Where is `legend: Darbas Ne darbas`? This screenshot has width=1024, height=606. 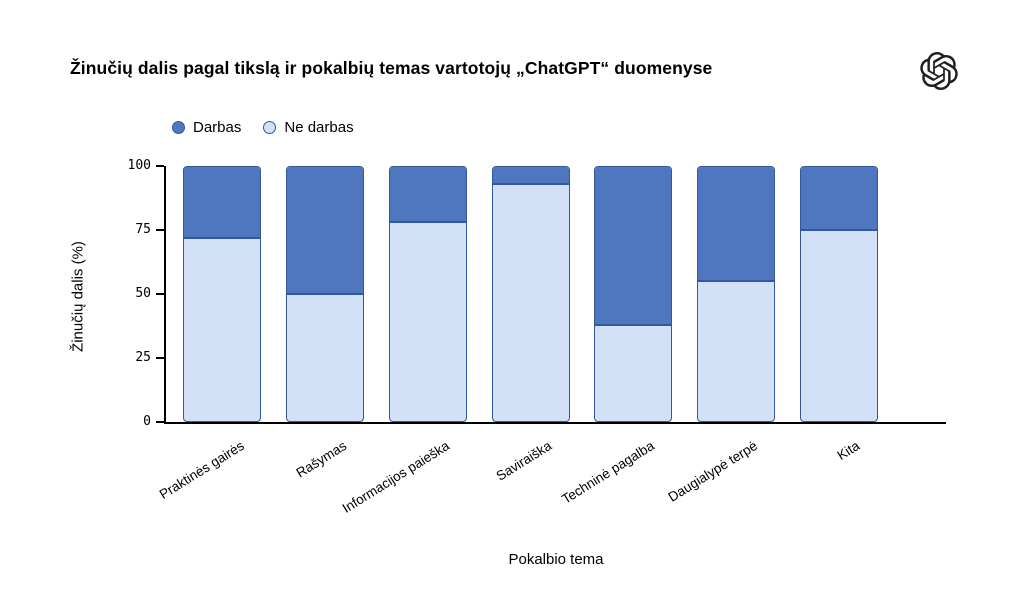
legend: Darbas Ne darbas is located at coordinates (263, 127).